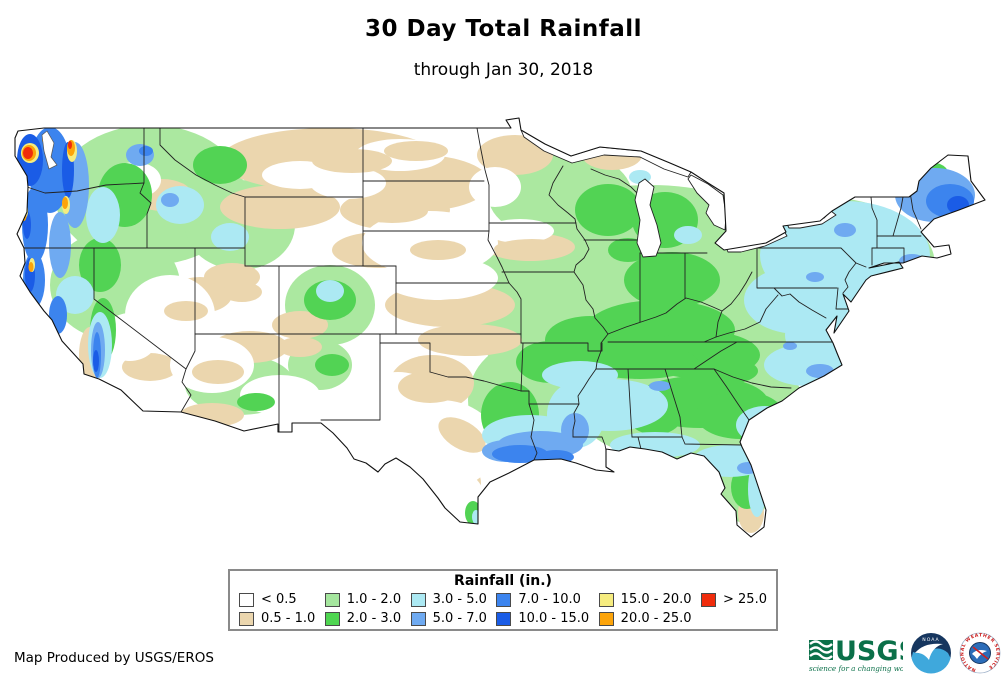 The width and height of the screenshot is (1007, 691). I want to click on legend-item-label: 2.0 - 3.0, so click(374, 618).